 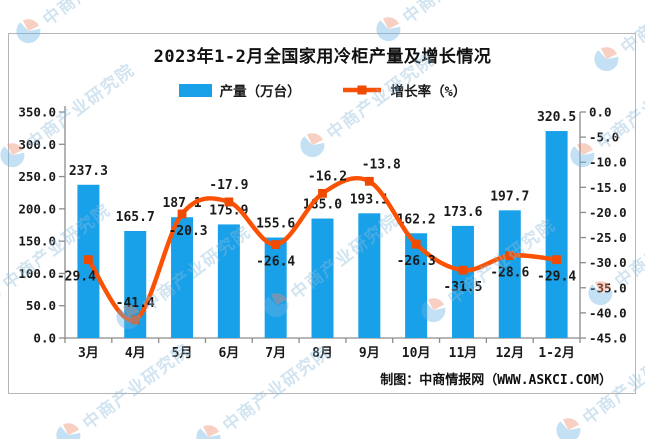 What do you see at coordinates (608, 312) in the screenshot?
I see `right-axis-tick-label: -40.0` at bounding box center [608, 312].